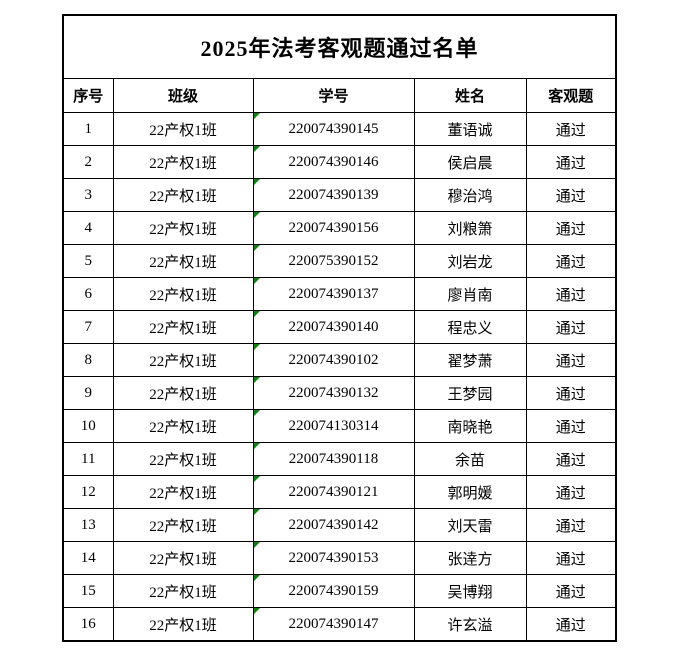 Image resolution: width=674 pixels, height=655 pixels. I want to click on table-row: 6 22产权1班 220074390137 廖肖南 通过, so click(339, 294).